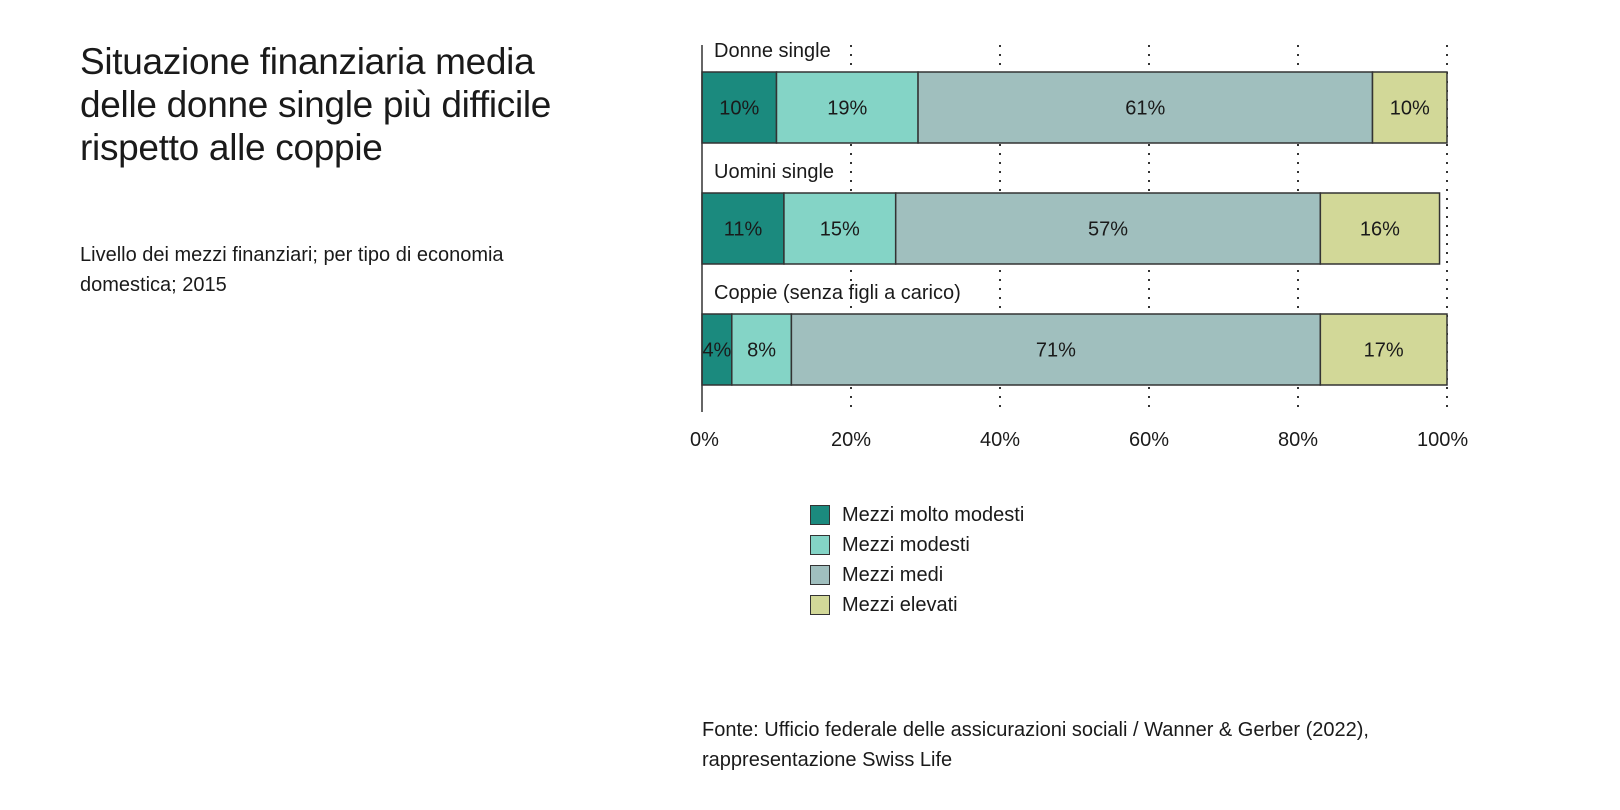  I want to click on data-label: 15%, so click(840, 230).